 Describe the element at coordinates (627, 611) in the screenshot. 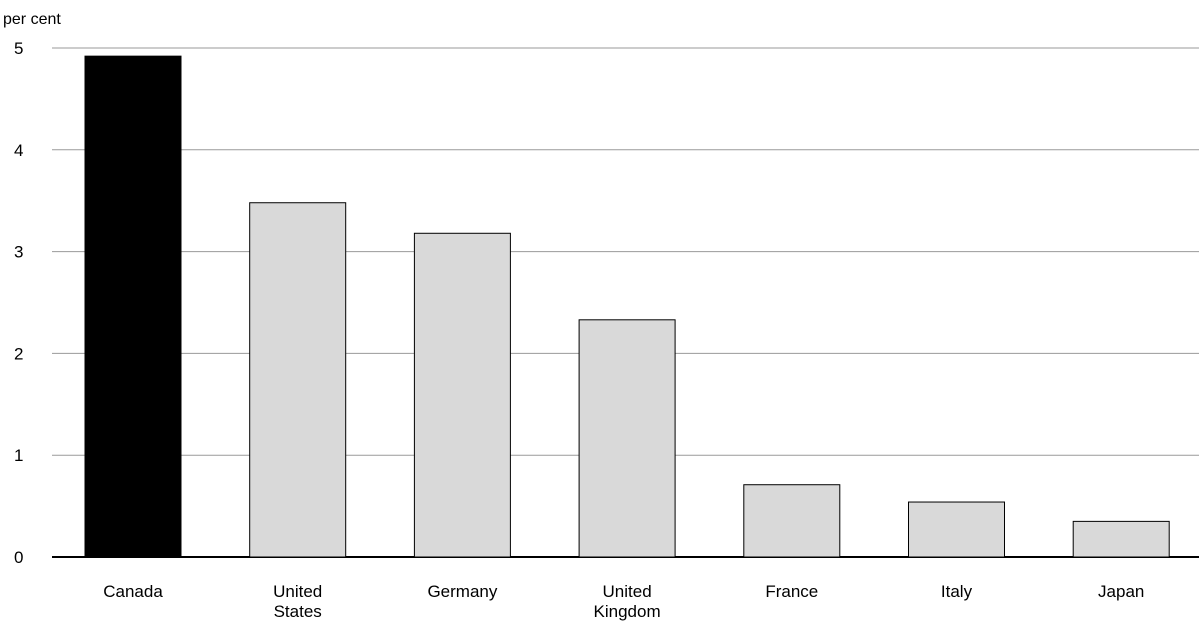

I see `x-category-label: Kingdom` at that location.